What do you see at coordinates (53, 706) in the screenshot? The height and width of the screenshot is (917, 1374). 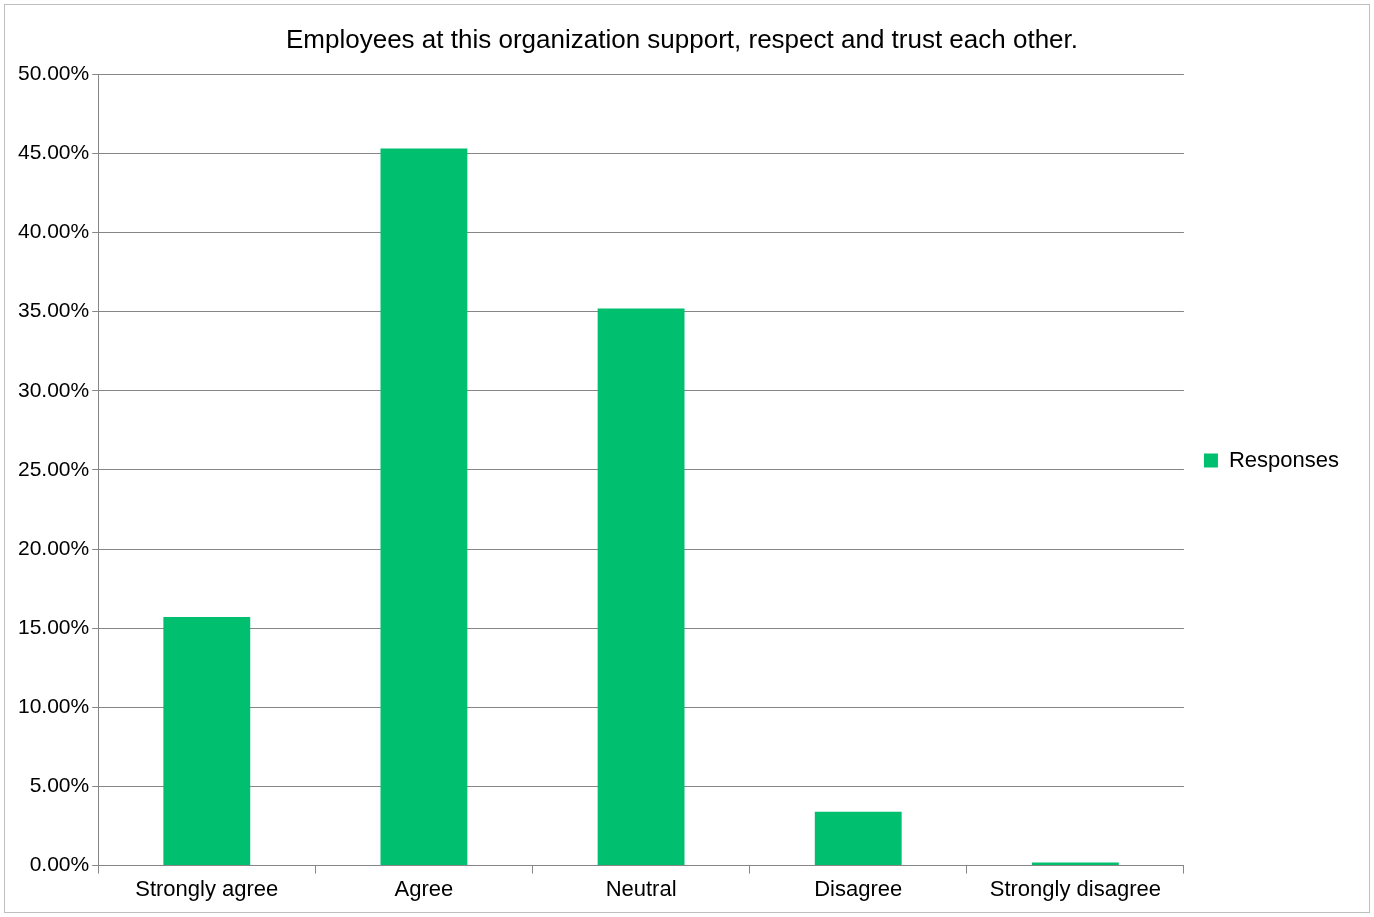 I see `y-tick-label: 10.00%` at bounding box center [53, 706].